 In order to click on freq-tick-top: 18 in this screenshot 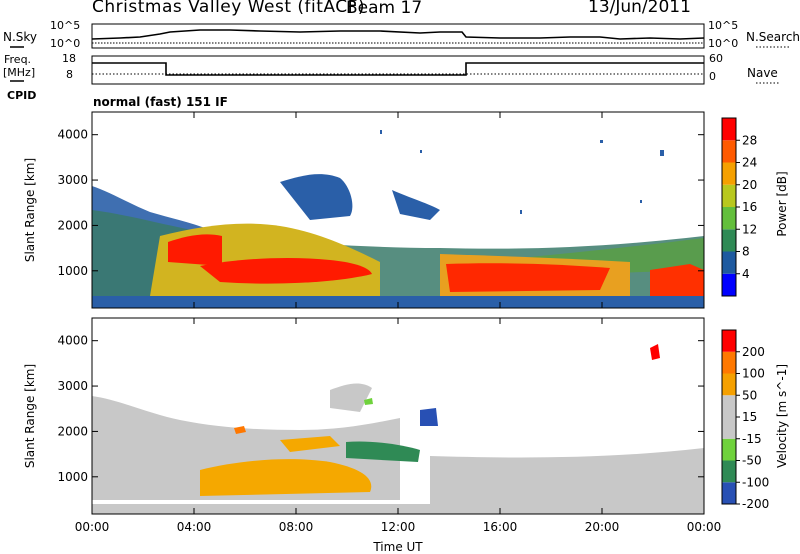, I will do `click(69, 58)`.